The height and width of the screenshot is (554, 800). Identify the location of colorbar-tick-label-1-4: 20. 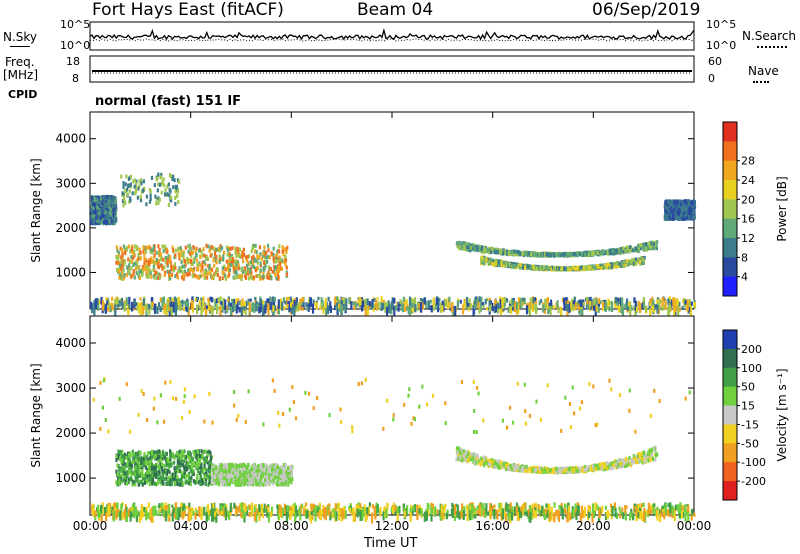
(748, 199).